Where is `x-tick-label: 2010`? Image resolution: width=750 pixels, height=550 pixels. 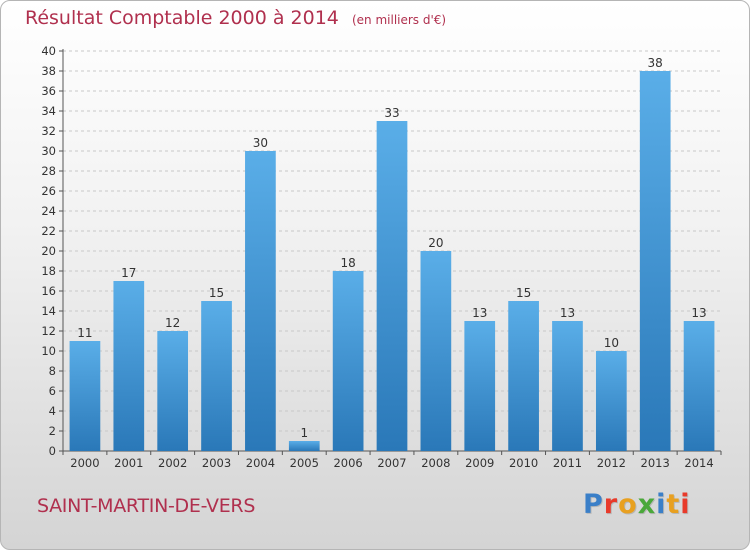 x-tick-label: 2010 is located at coordinates (523, 463).